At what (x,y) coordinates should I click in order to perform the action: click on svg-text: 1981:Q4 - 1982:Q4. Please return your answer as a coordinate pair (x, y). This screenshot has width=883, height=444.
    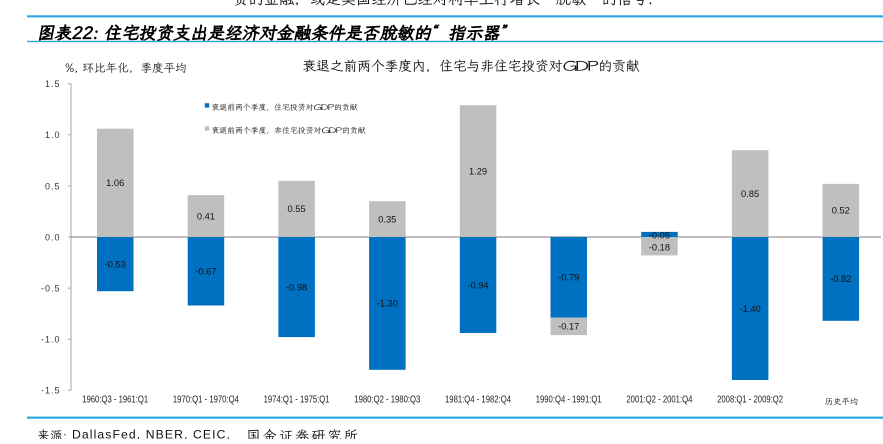
    Looking at the image, I should click on (478, 400).